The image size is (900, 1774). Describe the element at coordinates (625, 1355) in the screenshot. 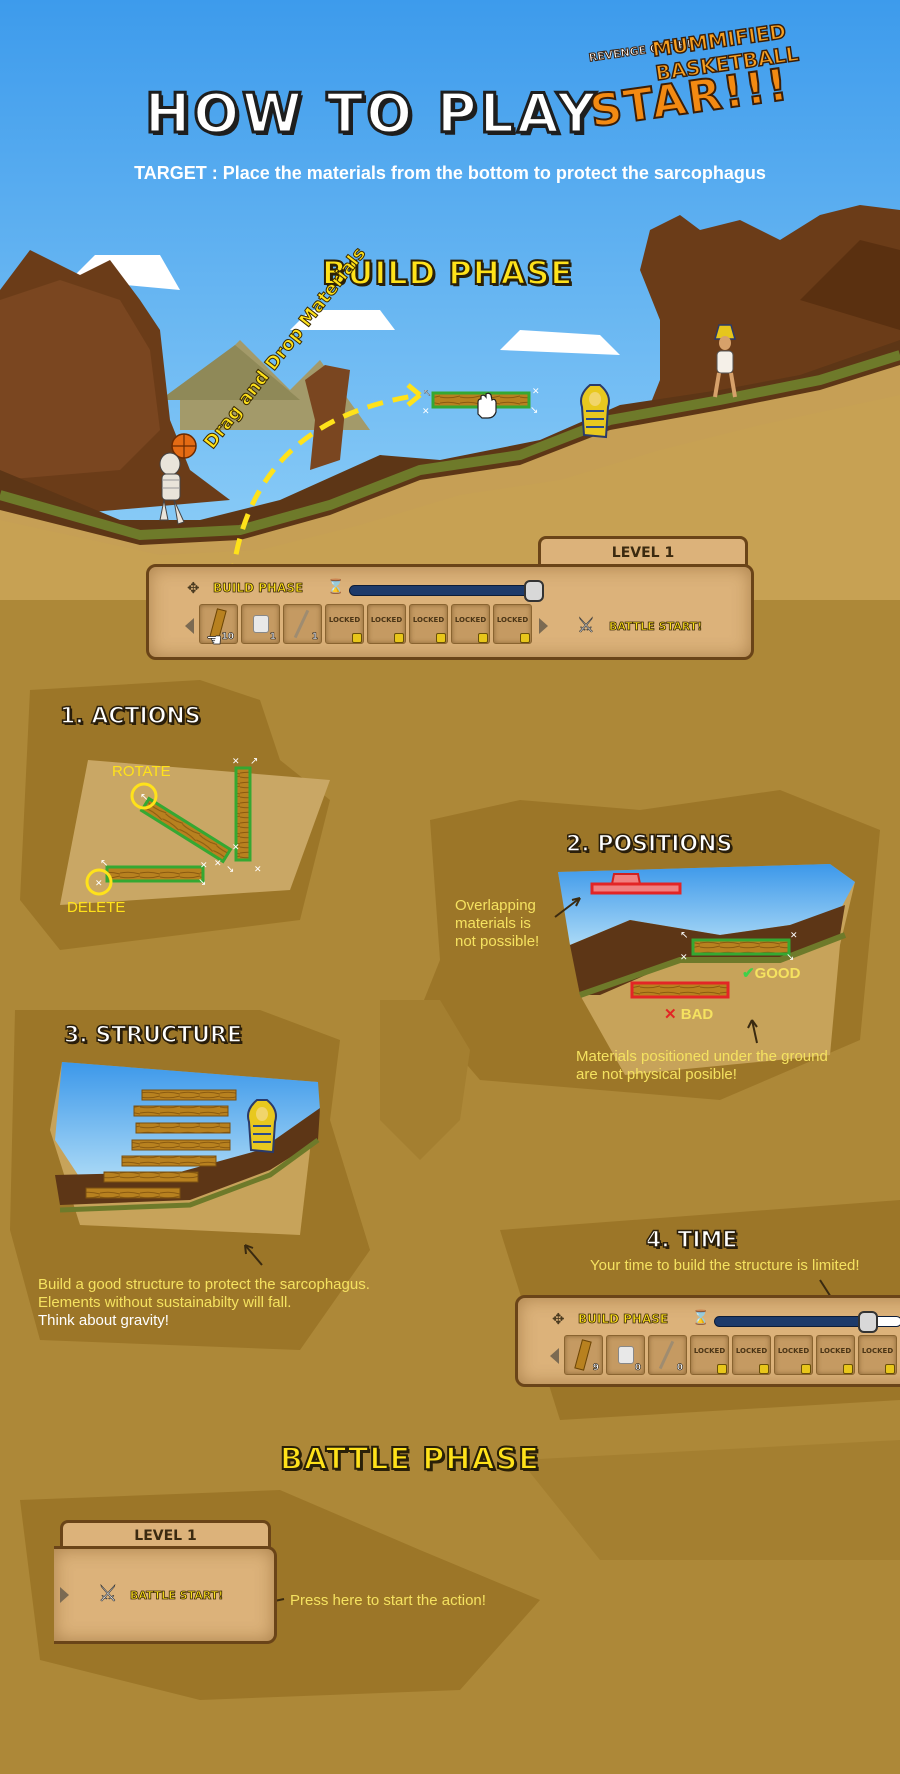

I see `material-slot-stone: 0` at that location.